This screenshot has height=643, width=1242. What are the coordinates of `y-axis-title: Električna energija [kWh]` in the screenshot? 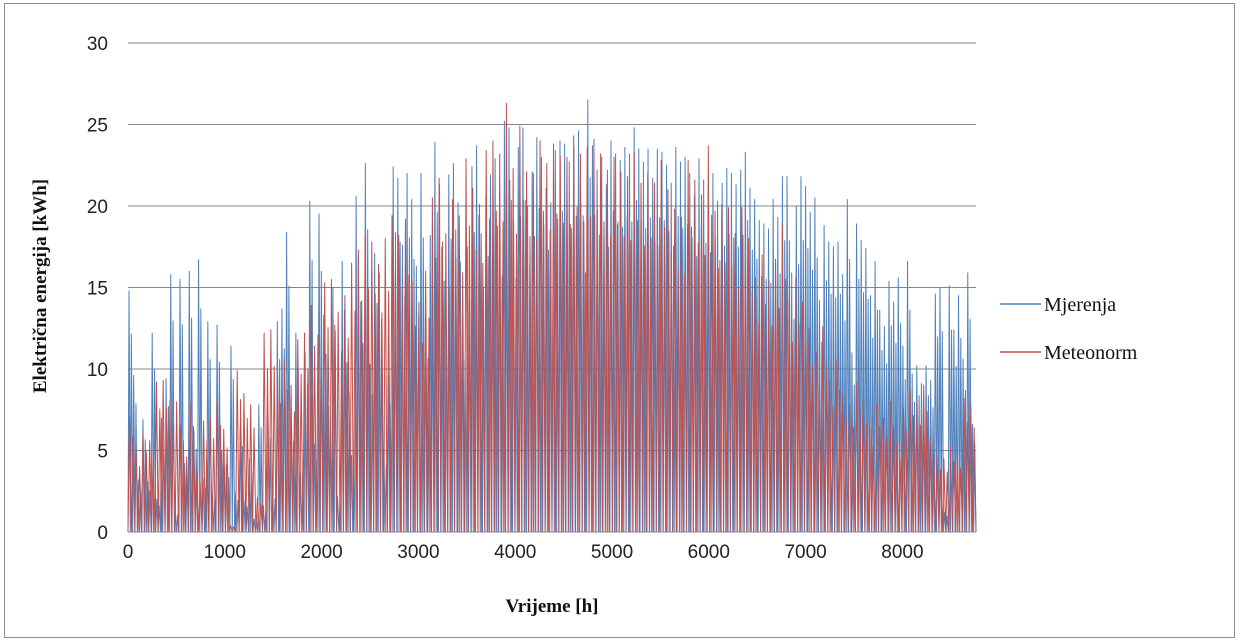 It's located at (40, 286).